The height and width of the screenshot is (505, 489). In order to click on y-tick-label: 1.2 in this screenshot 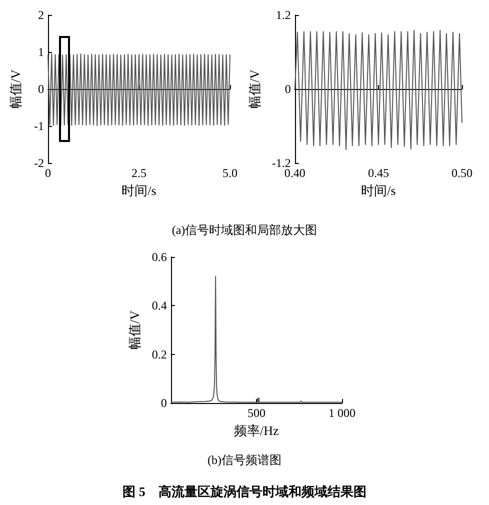, I will do `click(283, 15)`.